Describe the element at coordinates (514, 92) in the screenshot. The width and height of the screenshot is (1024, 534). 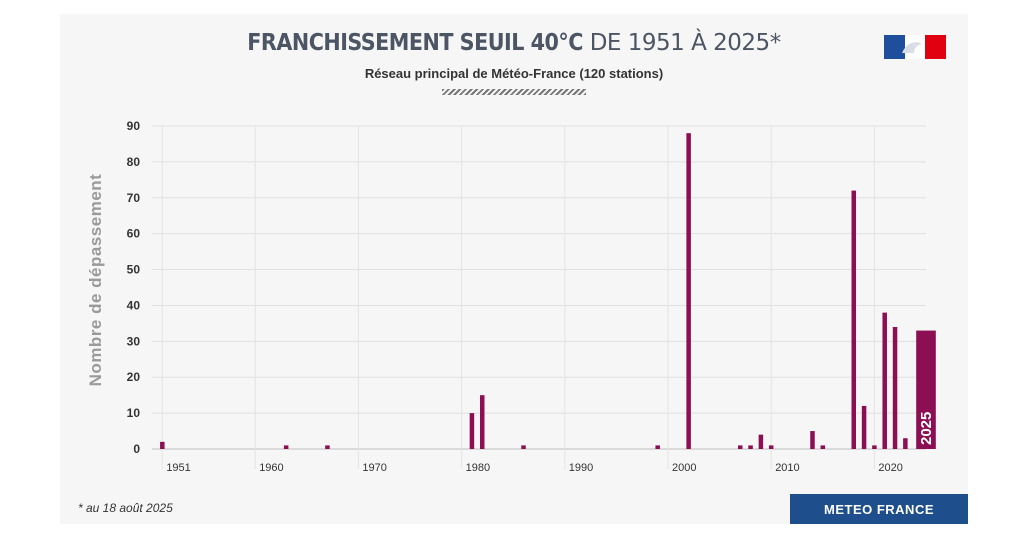
I see `decorative-divider` at that location.